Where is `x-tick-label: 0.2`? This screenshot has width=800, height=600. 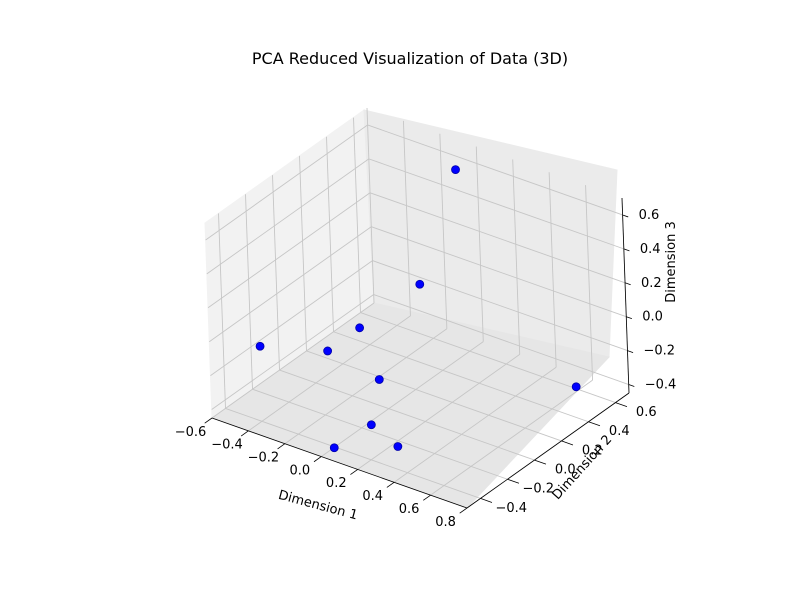 x-tick-label: 0.2 is located at coordinates (336, 483).